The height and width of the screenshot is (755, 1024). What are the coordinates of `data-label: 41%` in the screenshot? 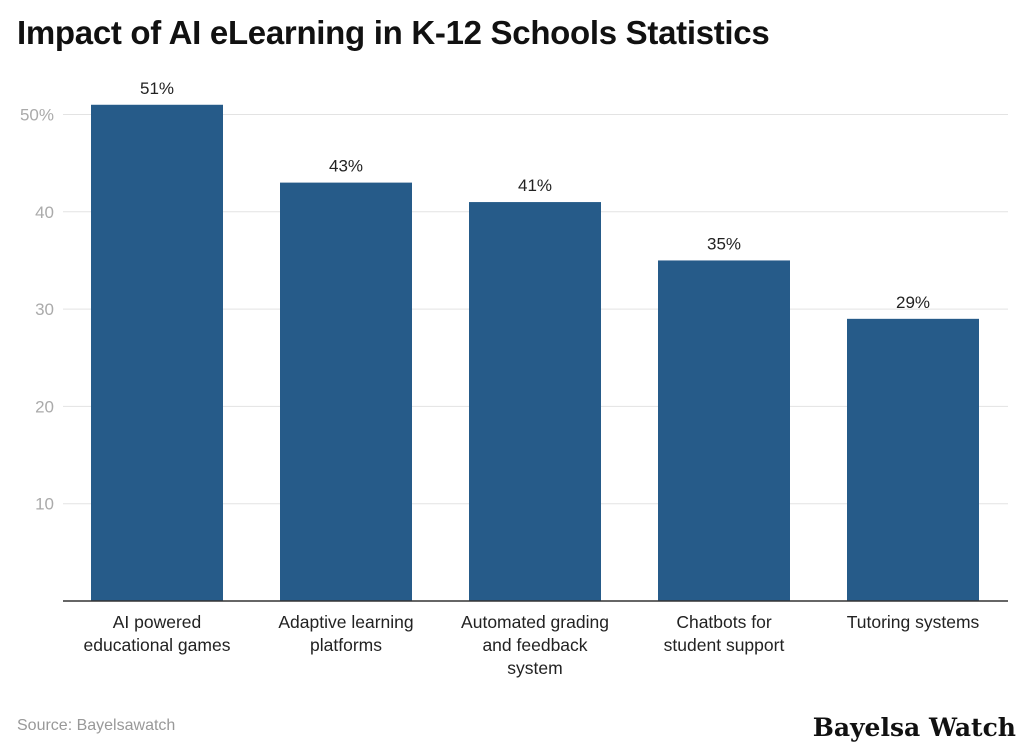 It's located at (535, 185).